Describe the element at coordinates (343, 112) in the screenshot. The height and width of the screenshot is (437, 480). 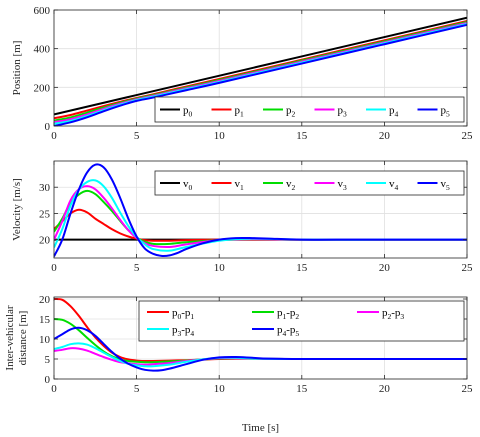
I see `legend-label: p3` at that location.